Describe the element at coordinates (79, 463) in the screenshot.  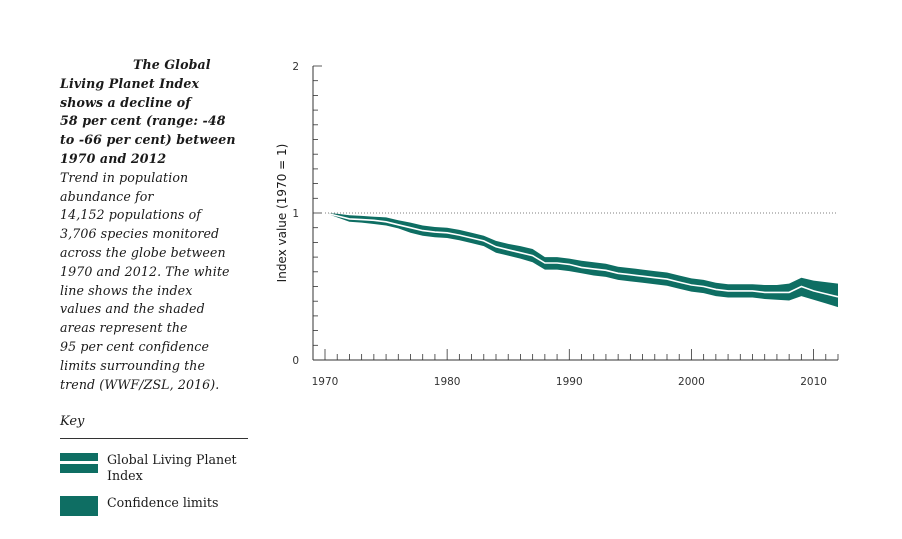
I see `index-line-swatch` at that location.